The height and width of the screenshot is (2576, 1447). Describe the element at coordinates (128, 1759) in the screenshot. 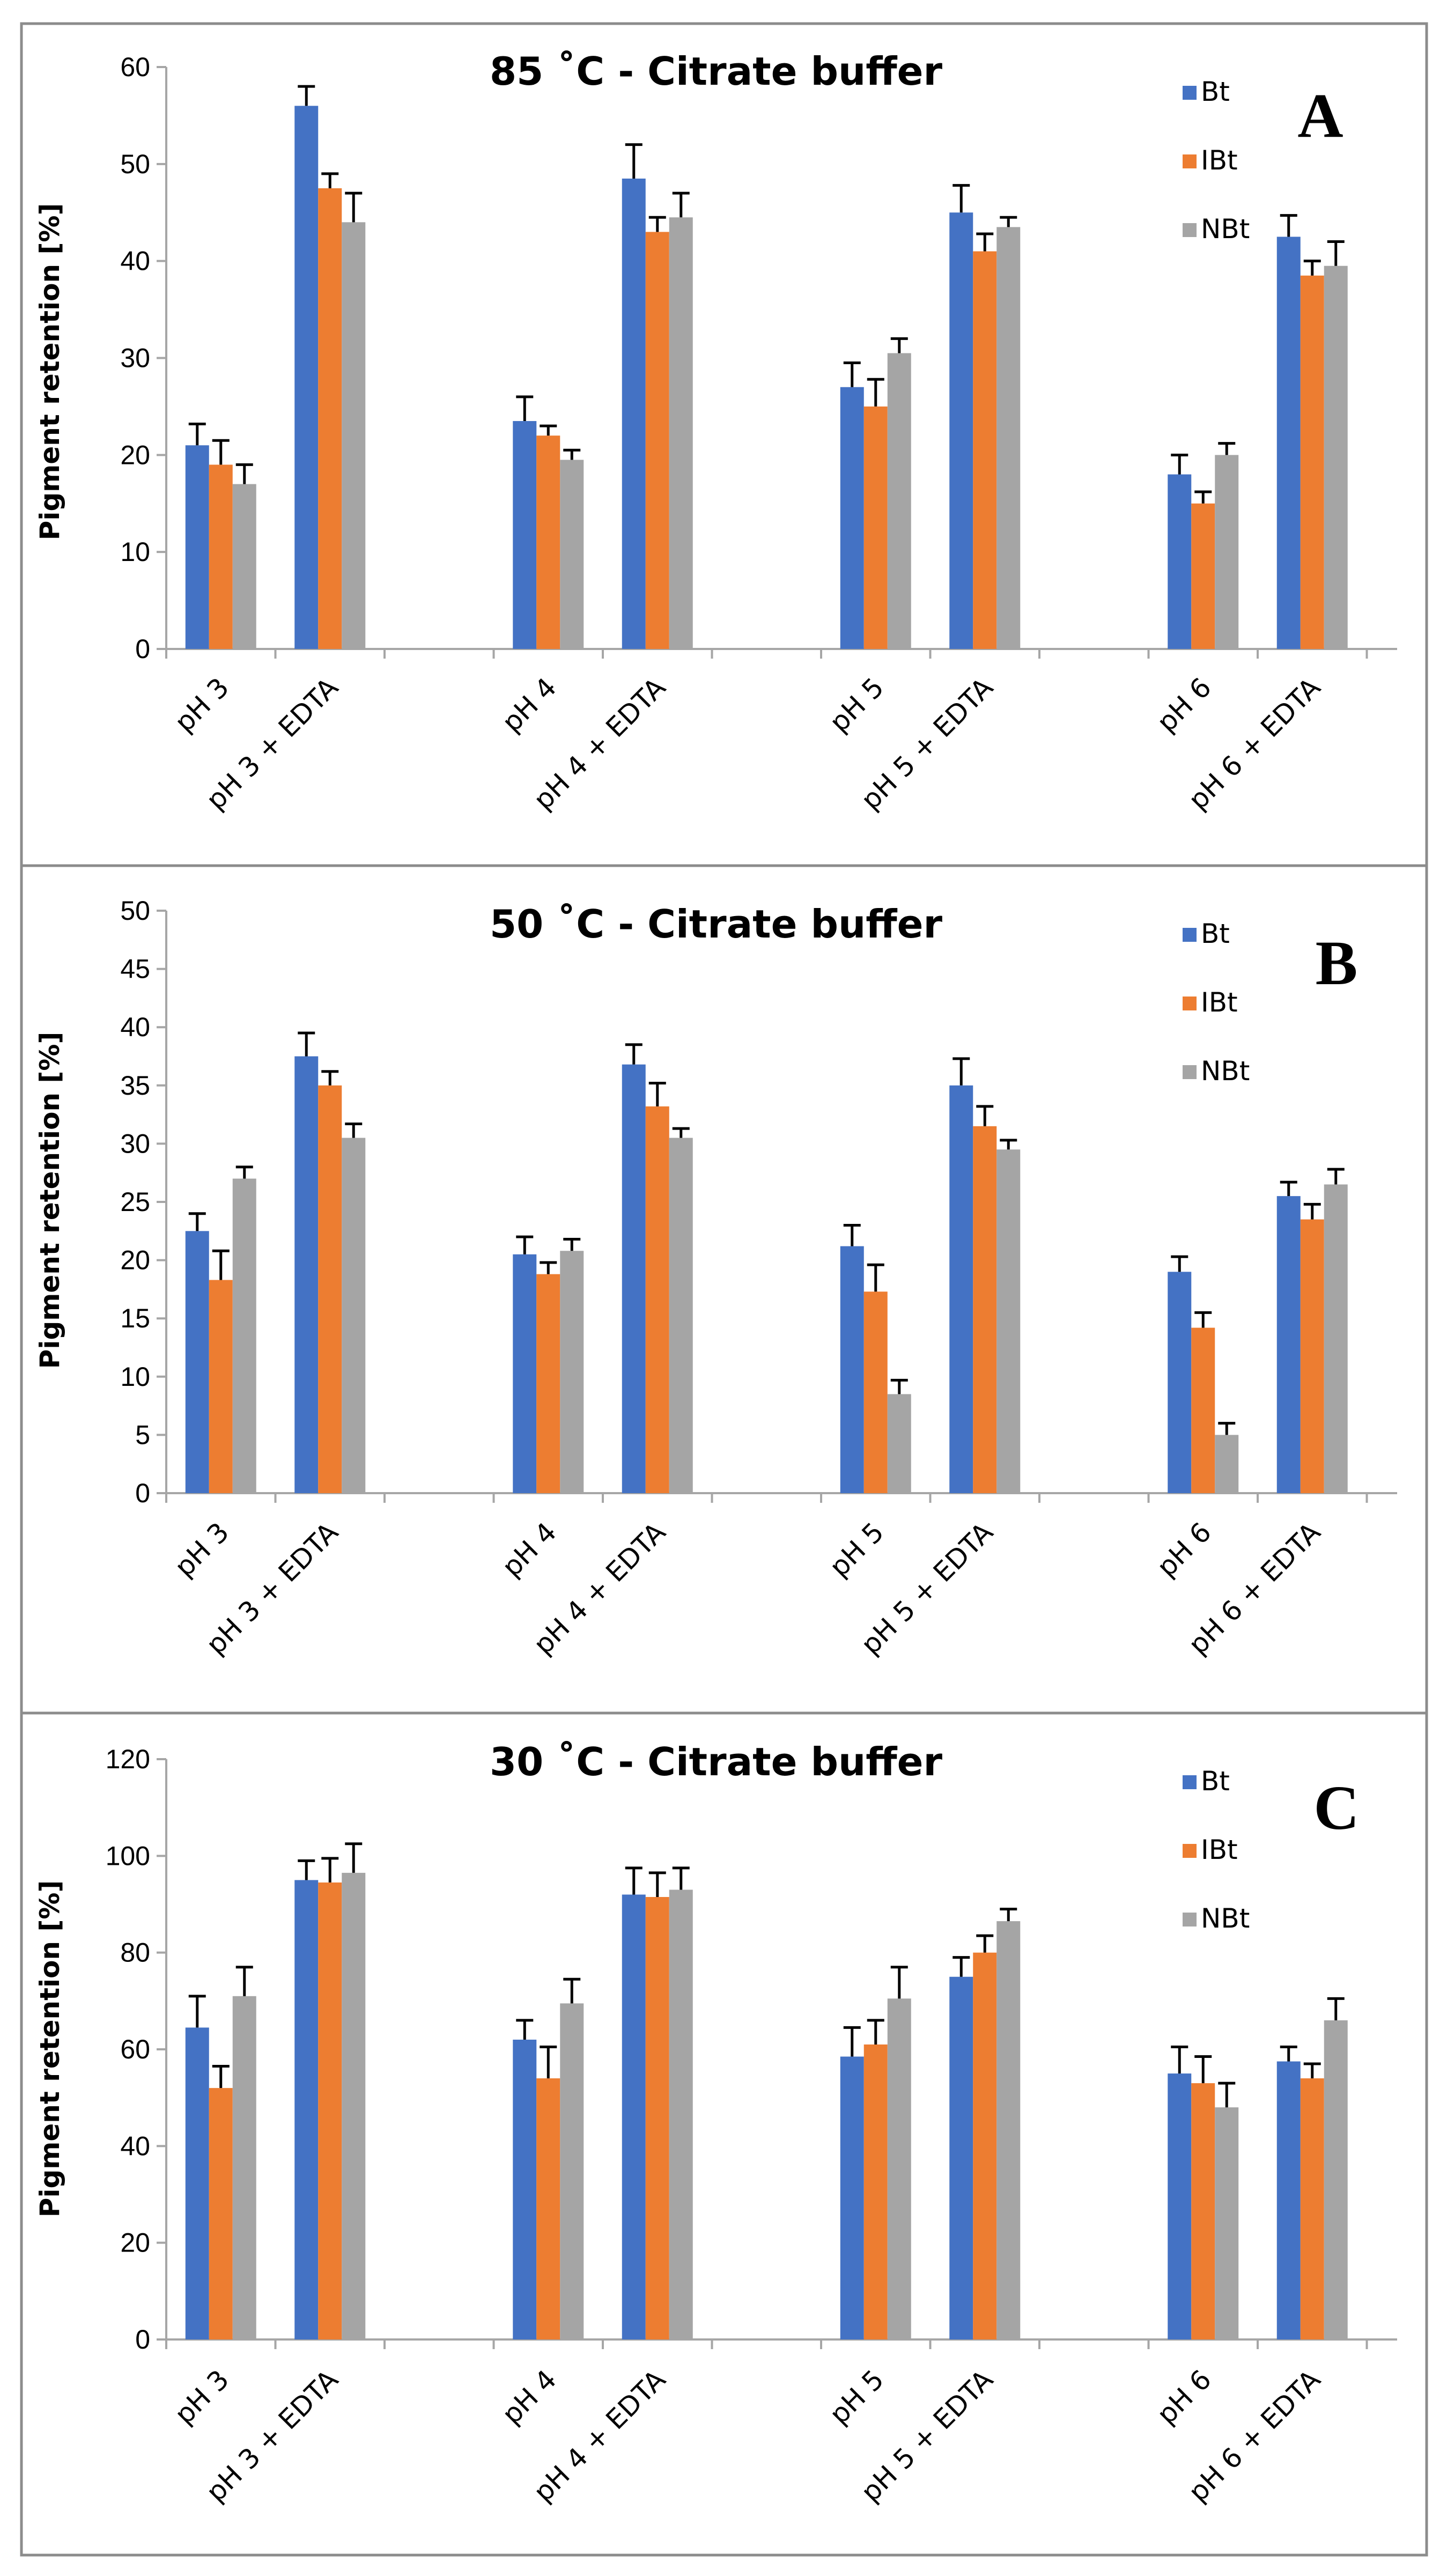

I see `y-tick-label: 120` at that location.